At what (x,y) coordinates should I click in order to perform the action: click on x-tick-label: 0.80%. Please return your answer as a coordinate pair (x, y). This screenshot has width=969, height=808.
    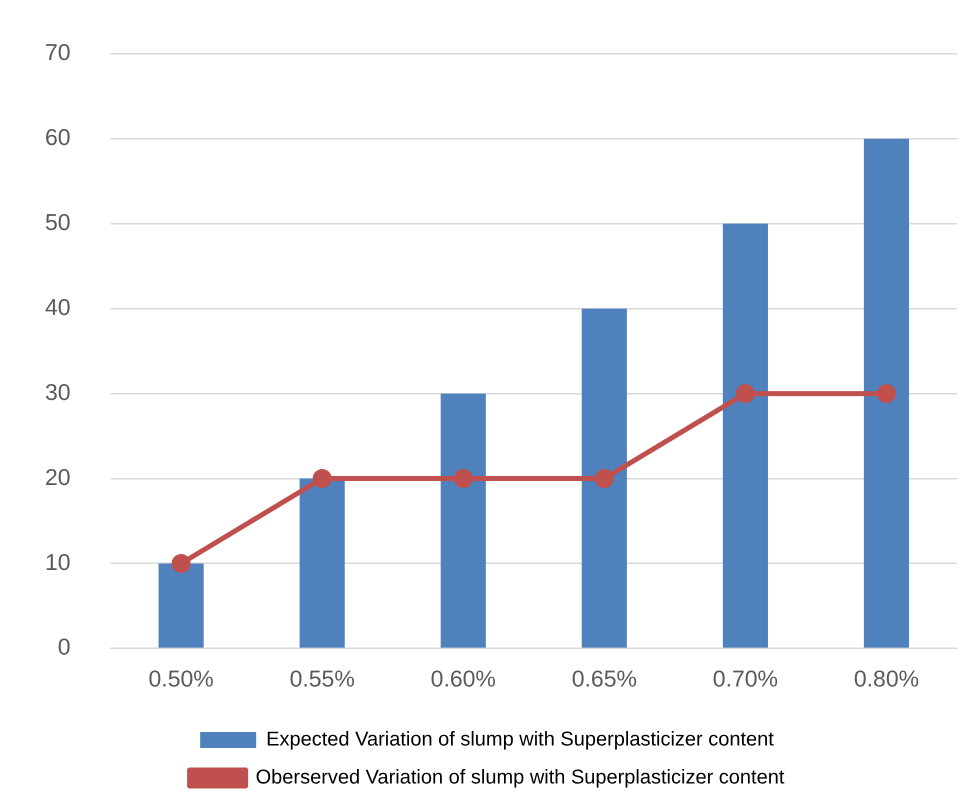
    Looking at the image, I should click on (887, 679).